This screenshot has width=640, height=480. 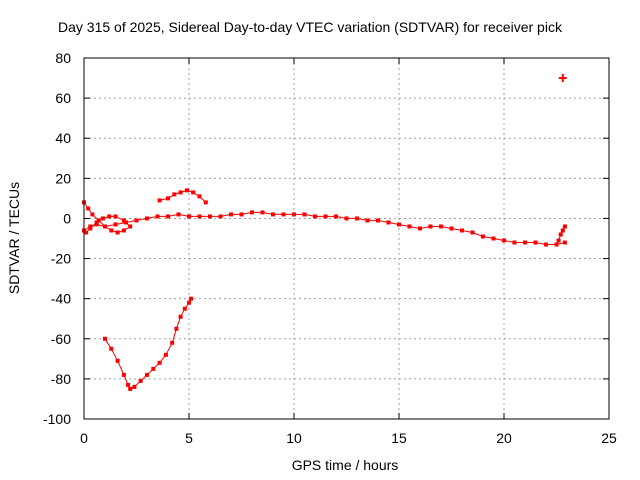 What do you see at coordinates (63, 98) in the screenshot?
I see `y-tick-label: 60` at bounding box center [63, 98].